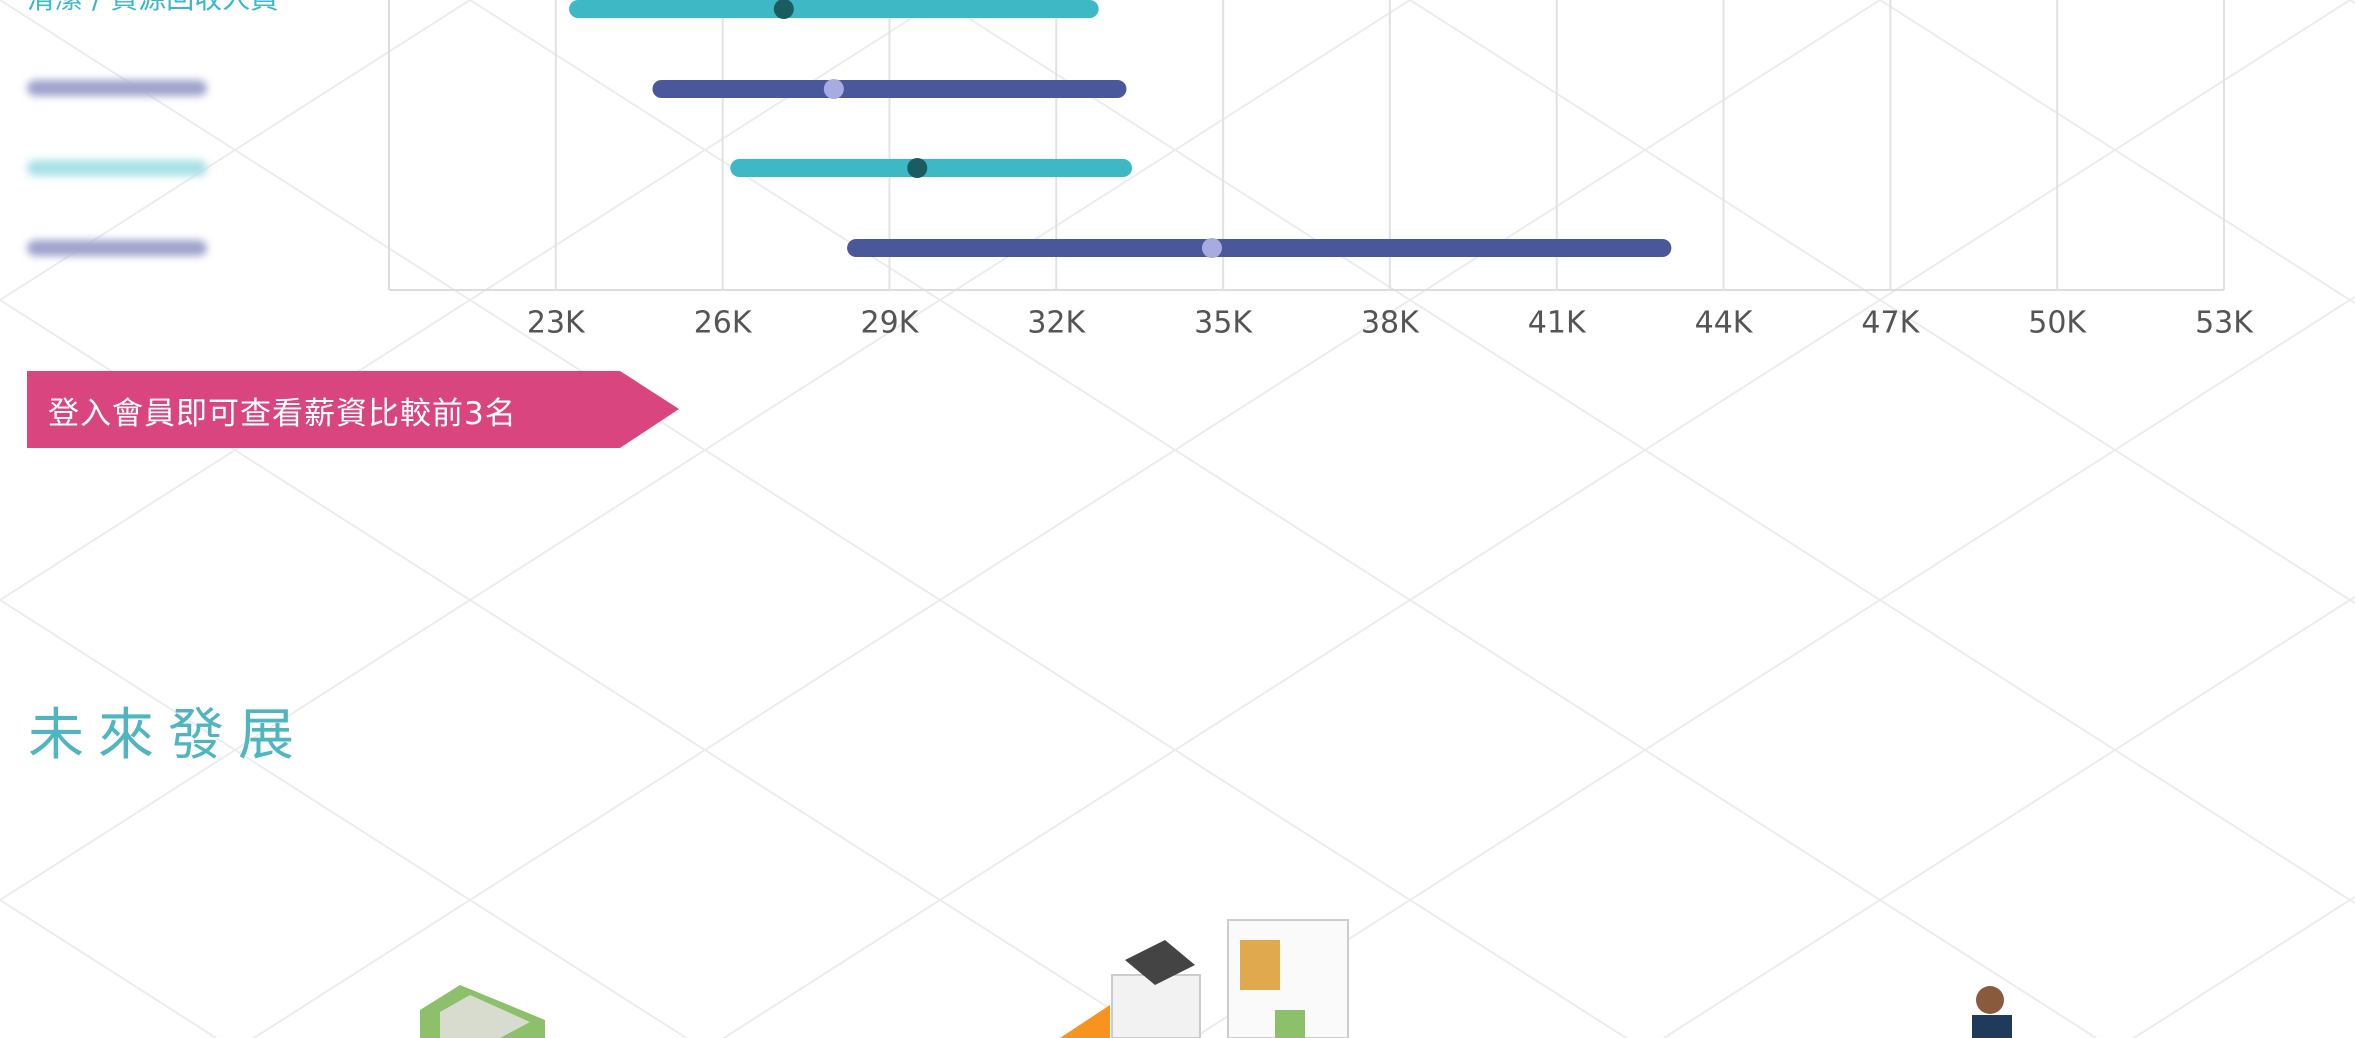 This screenshot has height=1038, width=2355. Describe the element at coordinates (169, 7) in the screenshot. I see `category-label: 清潔 / 資源回收人員` at that location.